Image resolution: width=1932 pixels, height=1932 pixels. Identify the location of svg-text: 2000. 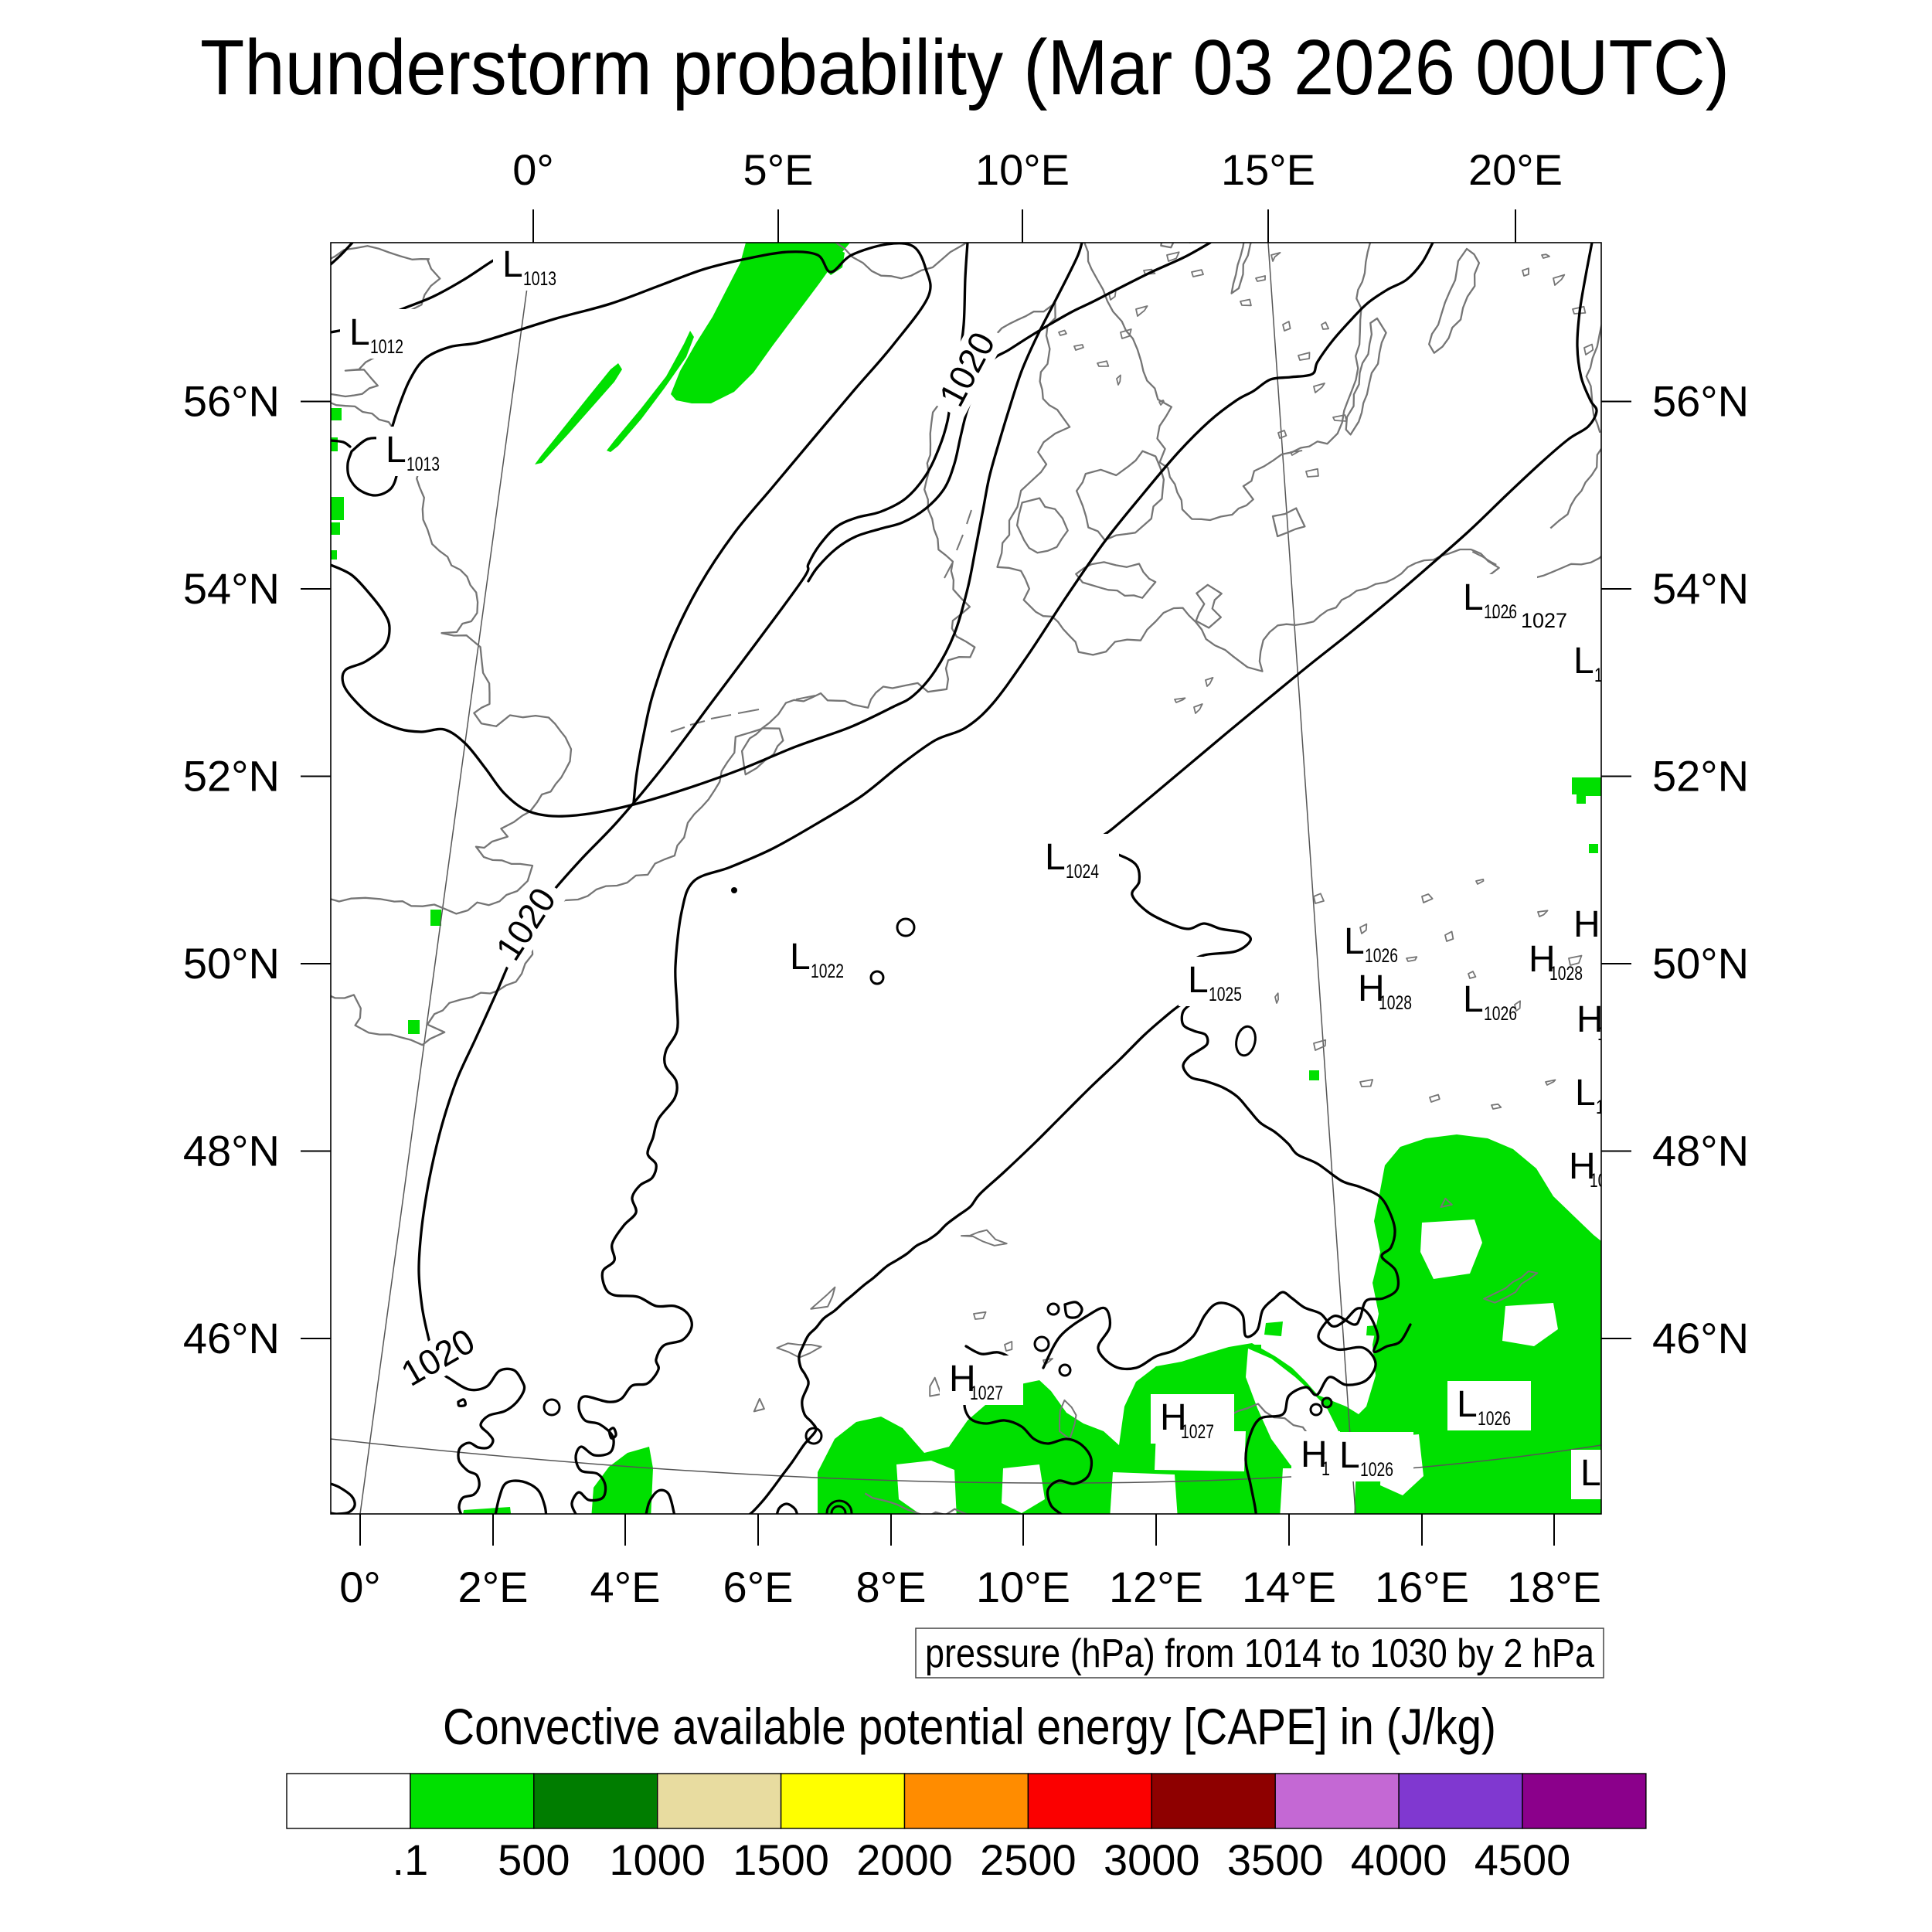
(905, 1859).